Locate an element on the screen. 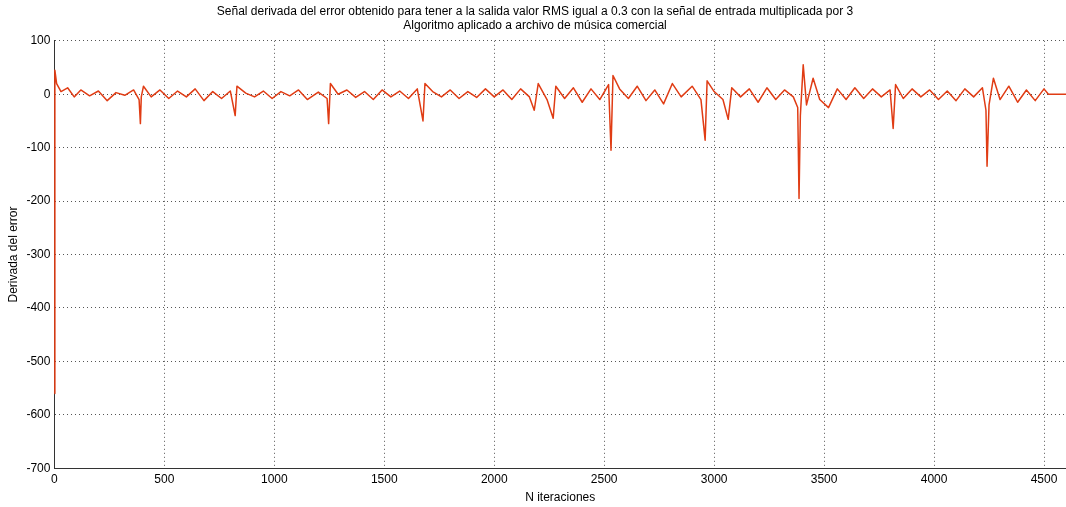  x-tick-label: 1500 is located at coordinates (384, 478).